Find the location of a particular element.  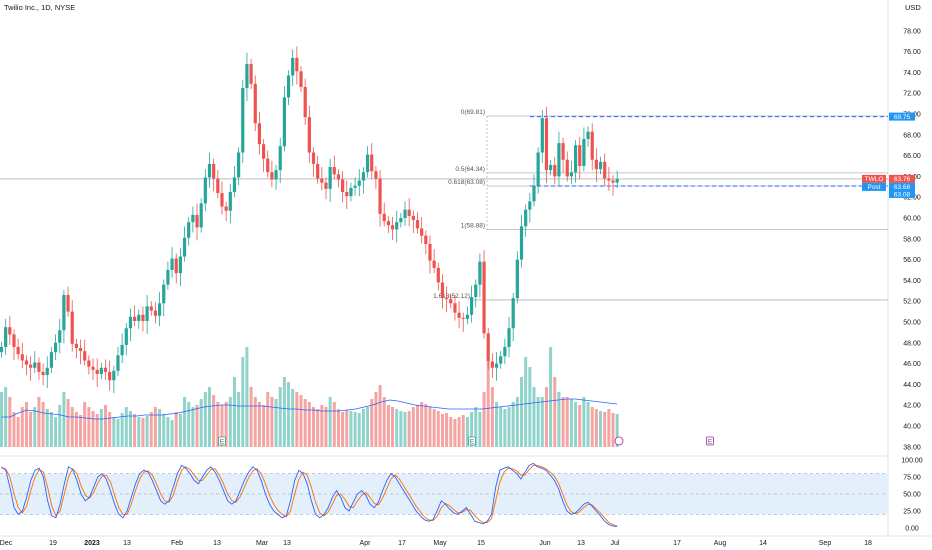

x-tick-label: Dec is located at coordinates (6, 543).